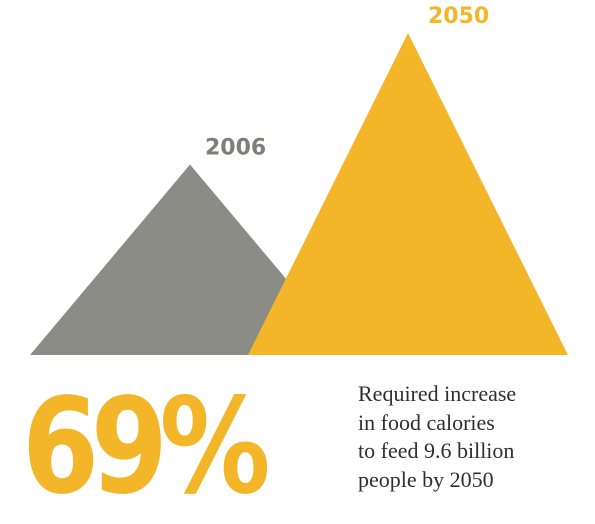 The width and height of the screenshot is (595, 524). What do you see at coordinates (426, 479) in the screenshot?
I see `description-line-4: people by 2050` at bounding box center [426, 479].